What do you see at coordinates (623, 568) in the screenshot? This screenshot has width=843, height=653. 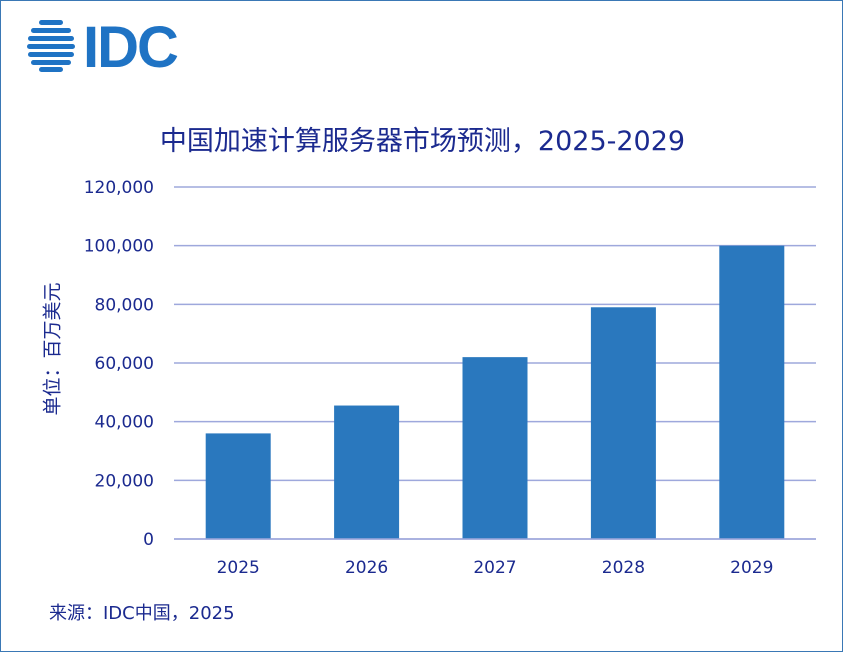 I see `x-tick-label: 2028` at bounding box center [623, 568].